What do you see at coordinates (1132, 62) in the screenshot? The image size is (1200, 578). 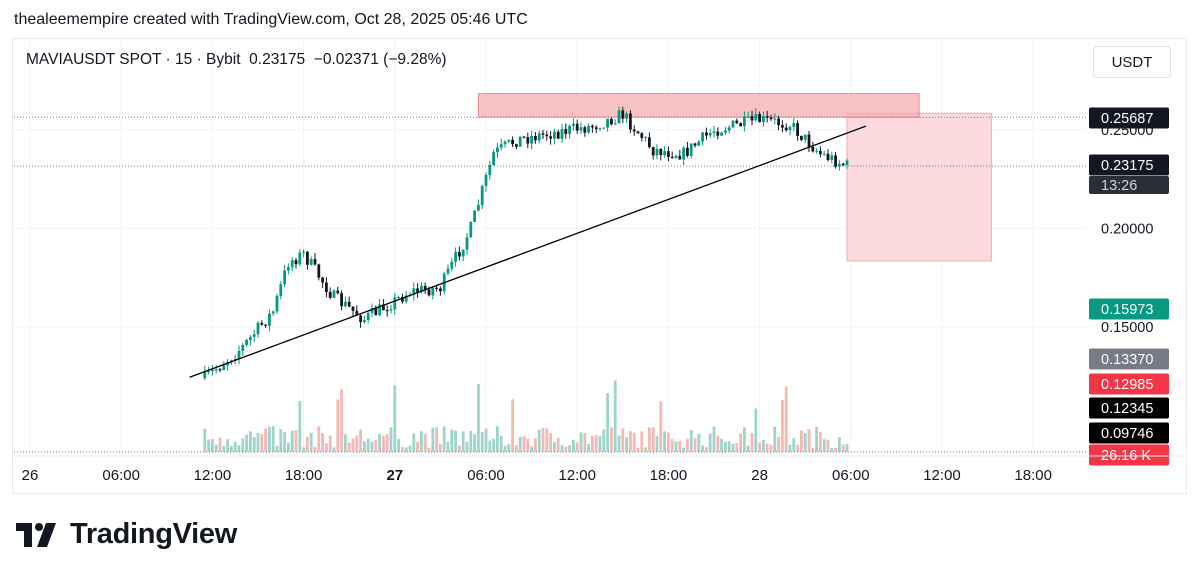 I see `currency-button: USDT` at bounding box center [1132, 62].